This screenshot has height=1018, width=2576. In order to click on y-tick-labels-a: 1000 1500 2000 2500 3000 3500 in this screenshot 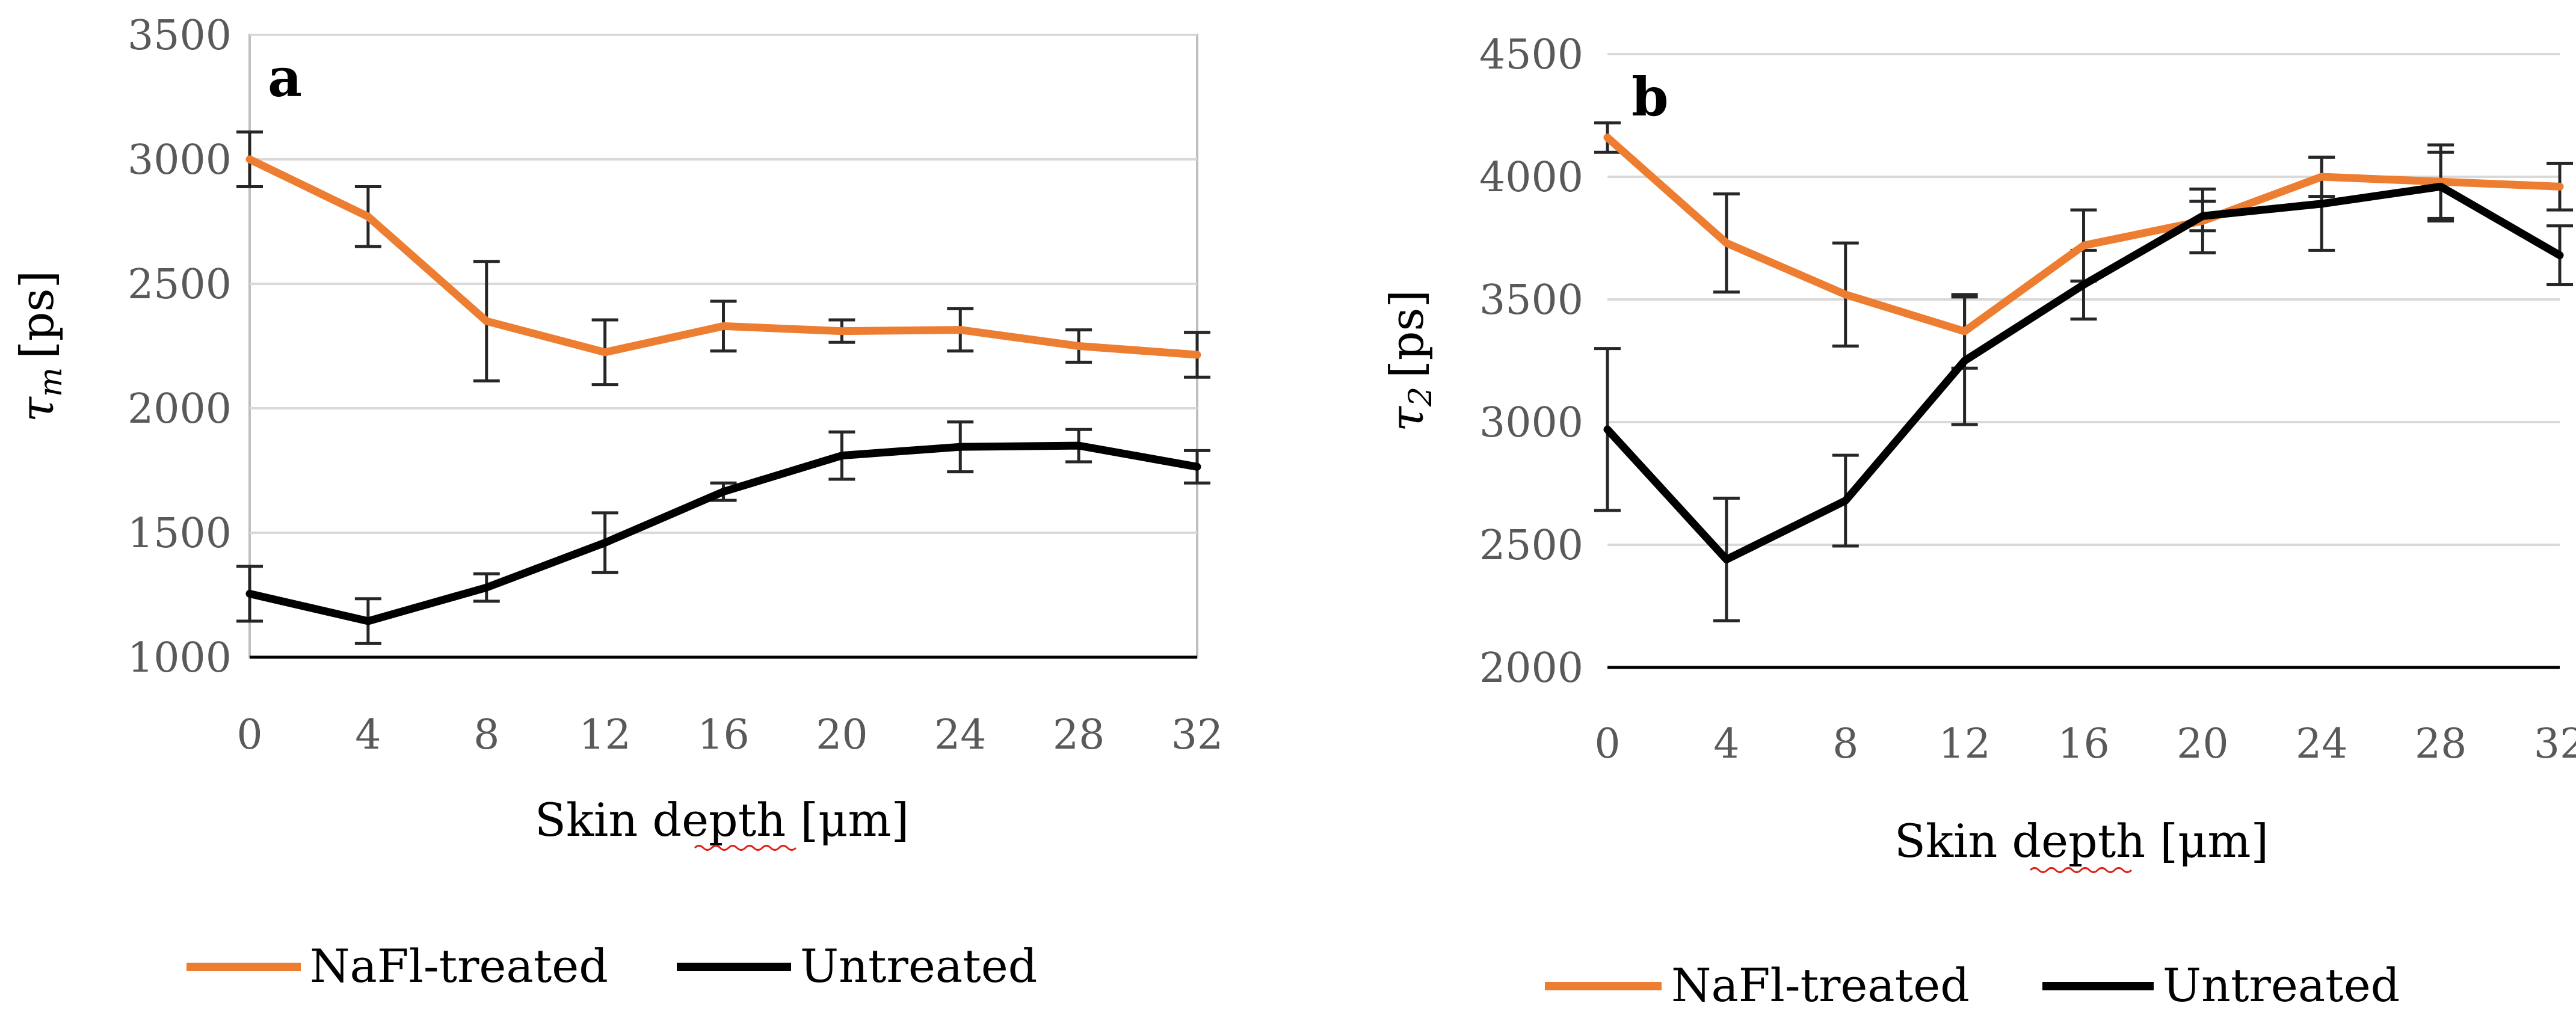, I will do `click(180, 347)`.